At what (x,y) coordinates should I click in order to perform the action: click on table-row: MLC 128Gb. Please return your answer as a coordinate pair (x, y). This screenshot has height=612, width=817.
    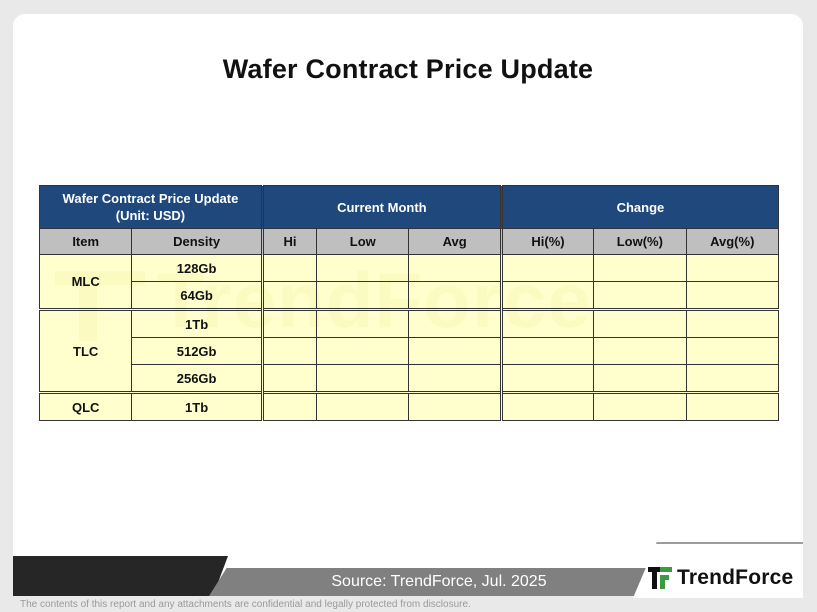
    Looking at the image, I should click on (409, 282).